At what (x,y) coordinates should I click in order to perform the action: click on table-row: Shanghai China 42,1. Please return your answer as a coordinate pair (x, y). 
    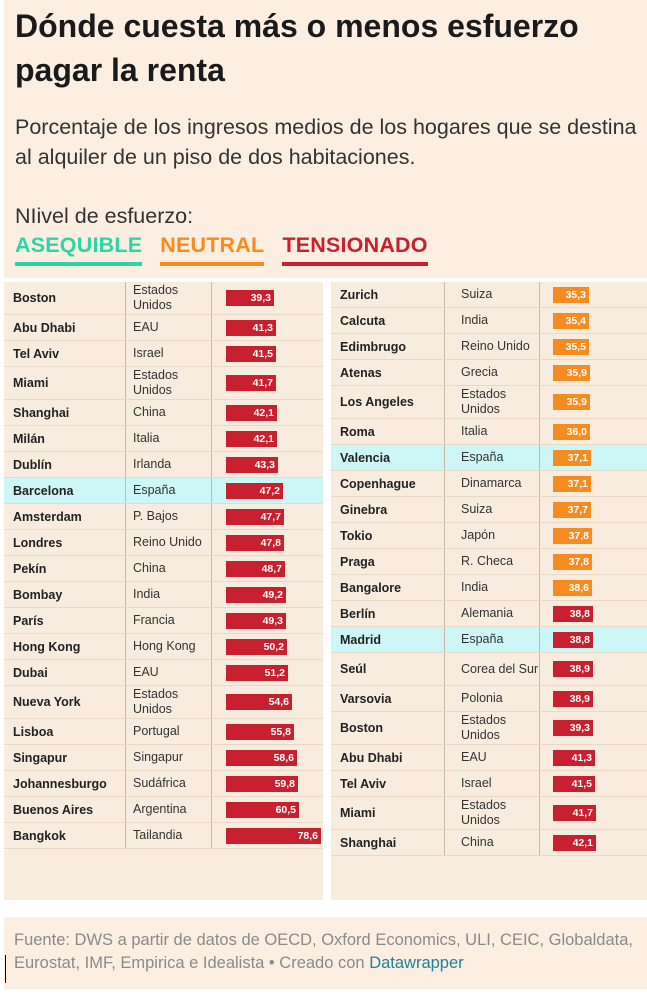
    Looking at the image, I should click on (489, 843).